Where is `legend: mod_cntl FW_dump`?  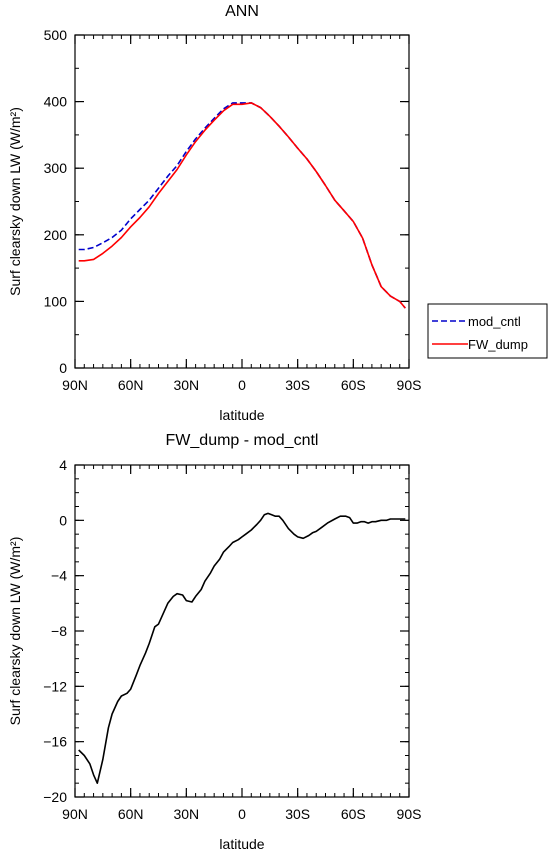
legend: mod_cntl FW_dump is located at coordinates (487, 331).